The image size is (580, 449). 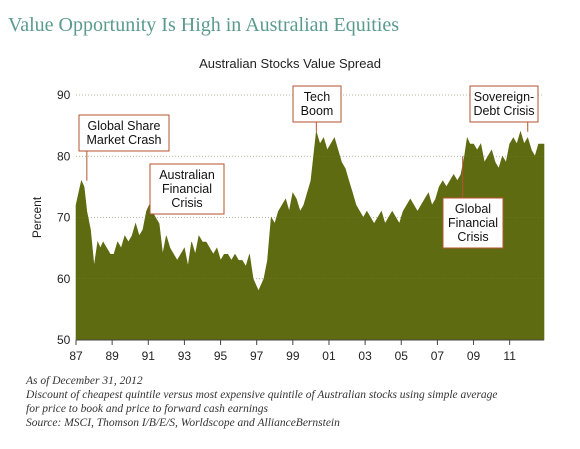 I want to click on x-tick-label: 91, so click(x=149, y=356).